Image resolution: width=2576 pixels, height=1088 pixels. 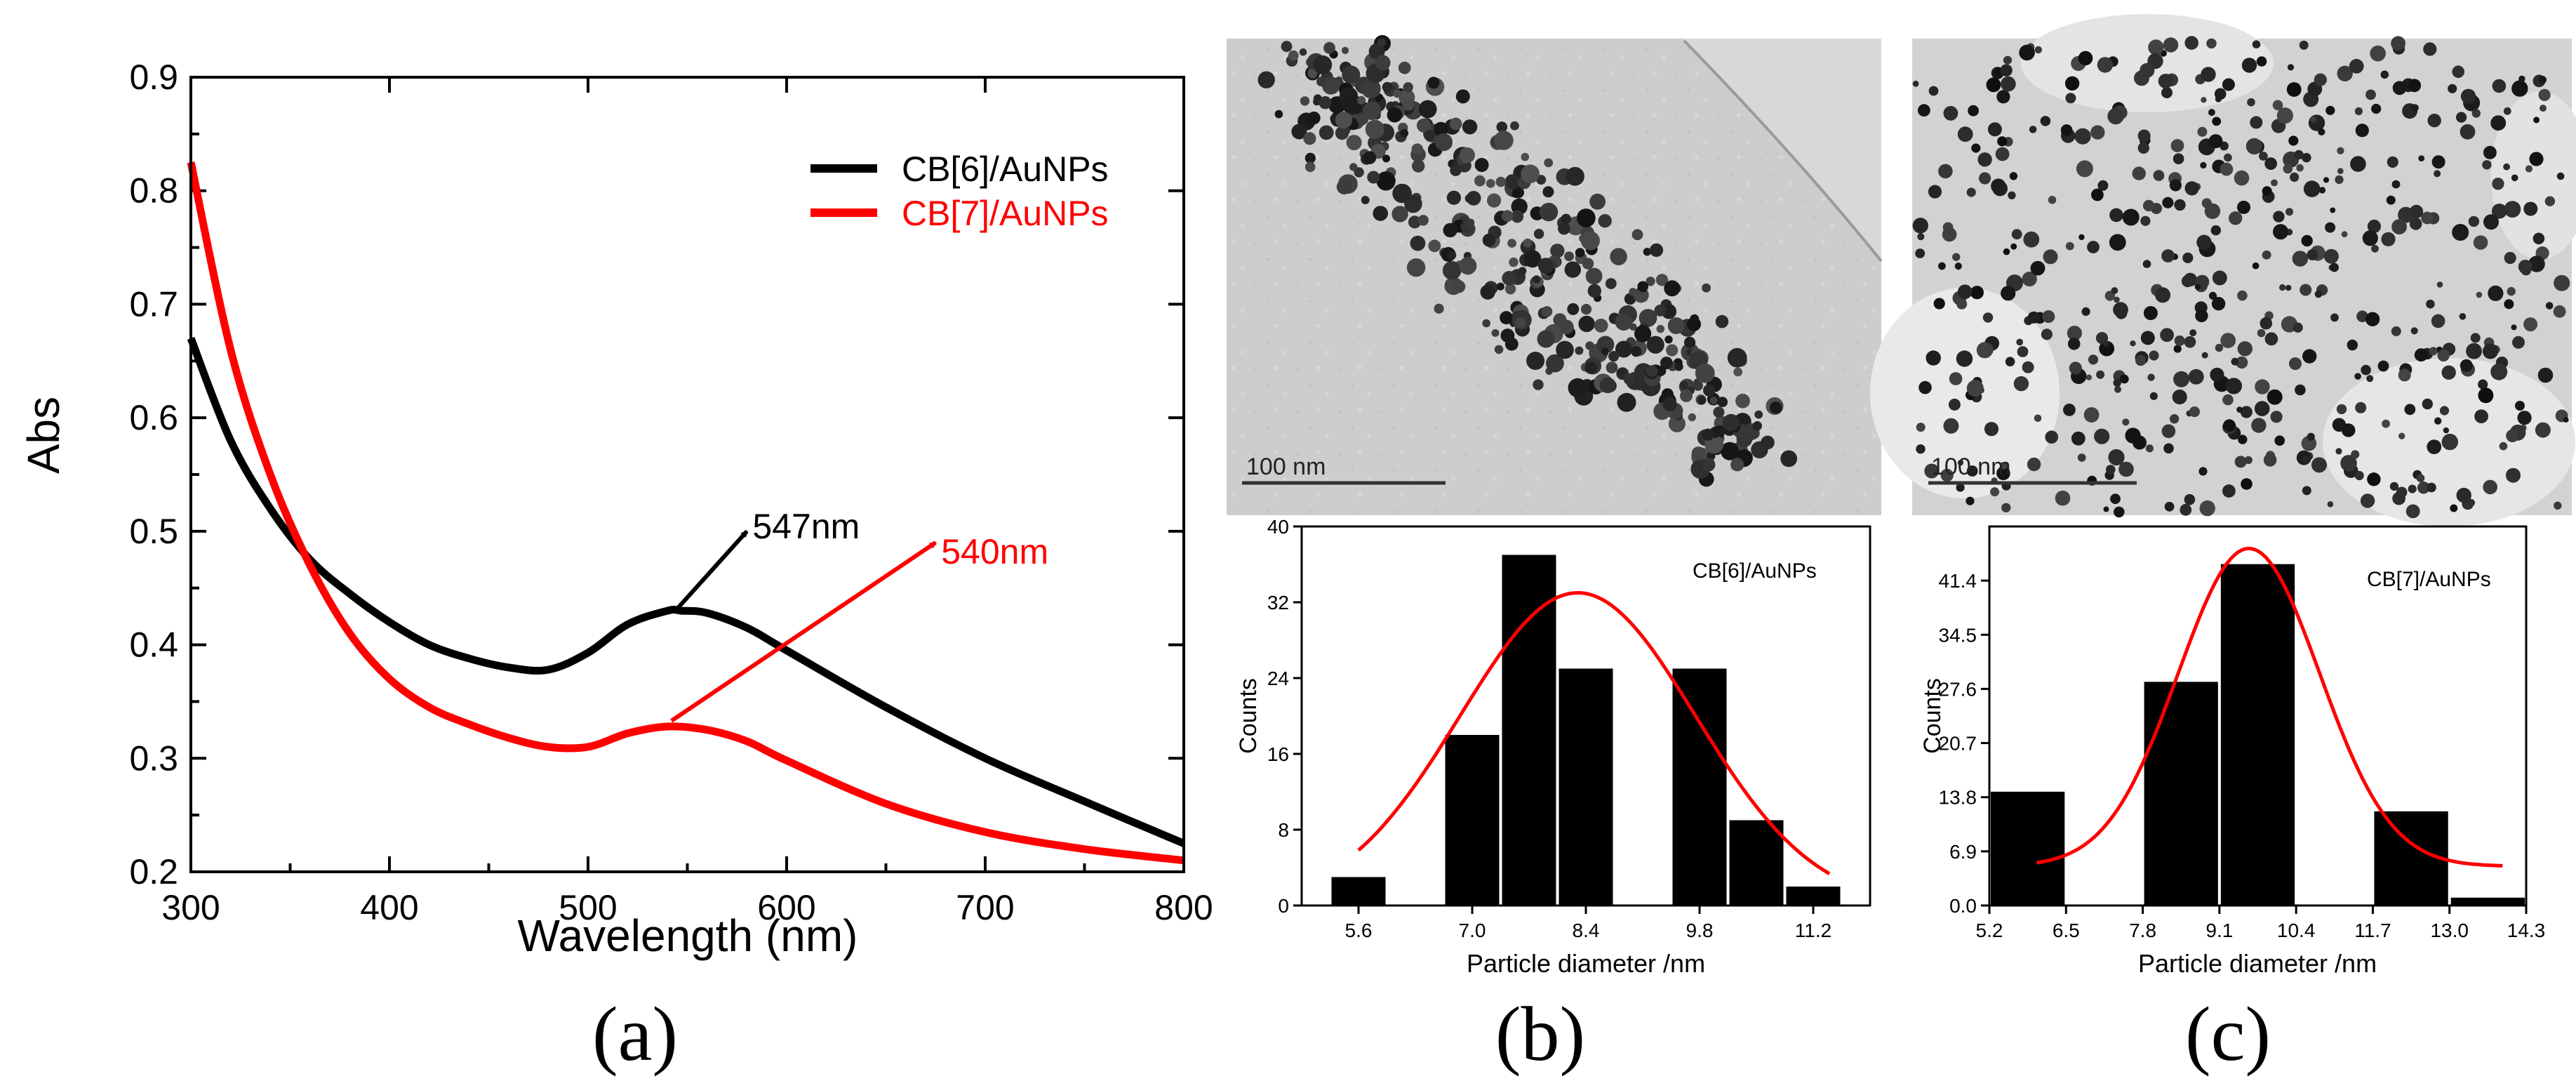 I want to click on tem-image-cb6: 100 nm, so click(x=1555, y=274).